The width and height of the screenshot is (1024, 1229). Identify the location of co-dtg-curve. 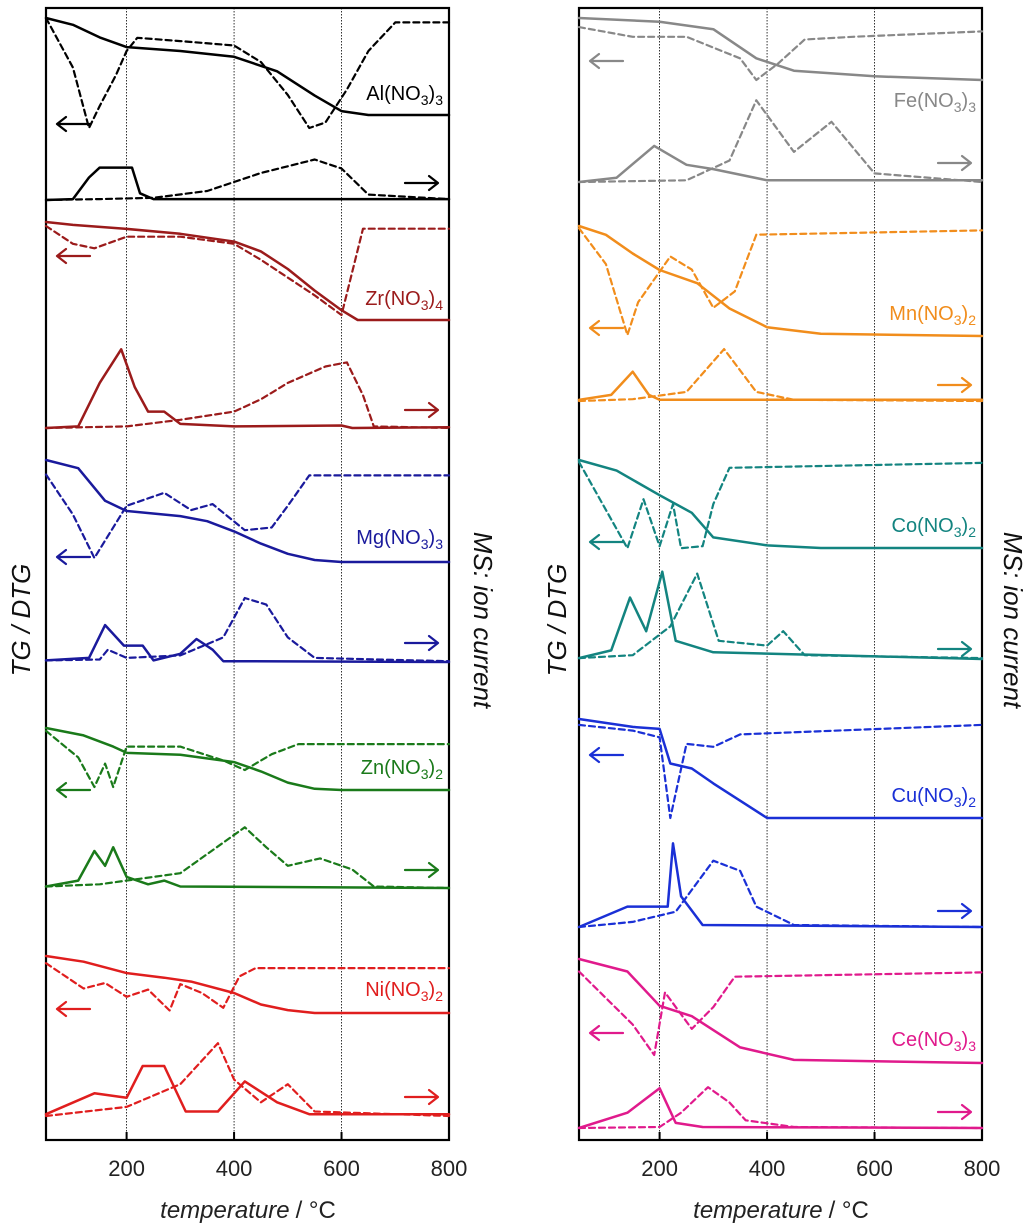
(780, 505).